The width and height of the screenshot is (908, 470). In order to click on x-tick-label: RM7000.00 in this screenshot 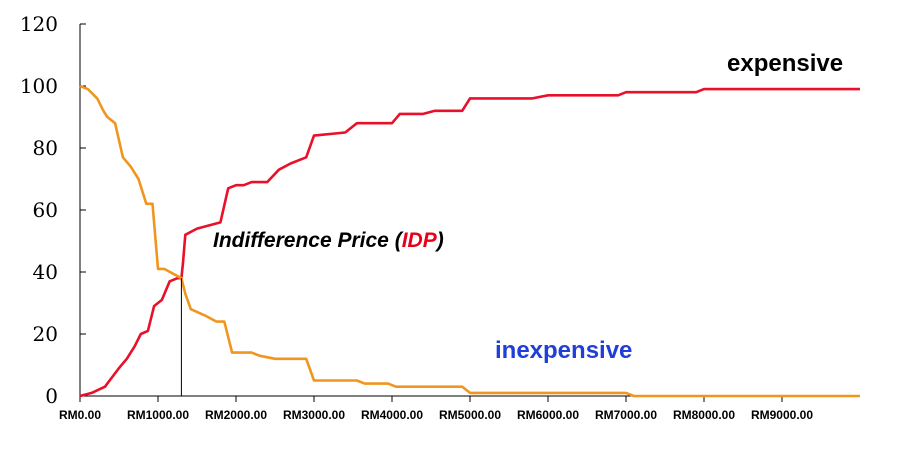, I will do `click(626, 415)`.